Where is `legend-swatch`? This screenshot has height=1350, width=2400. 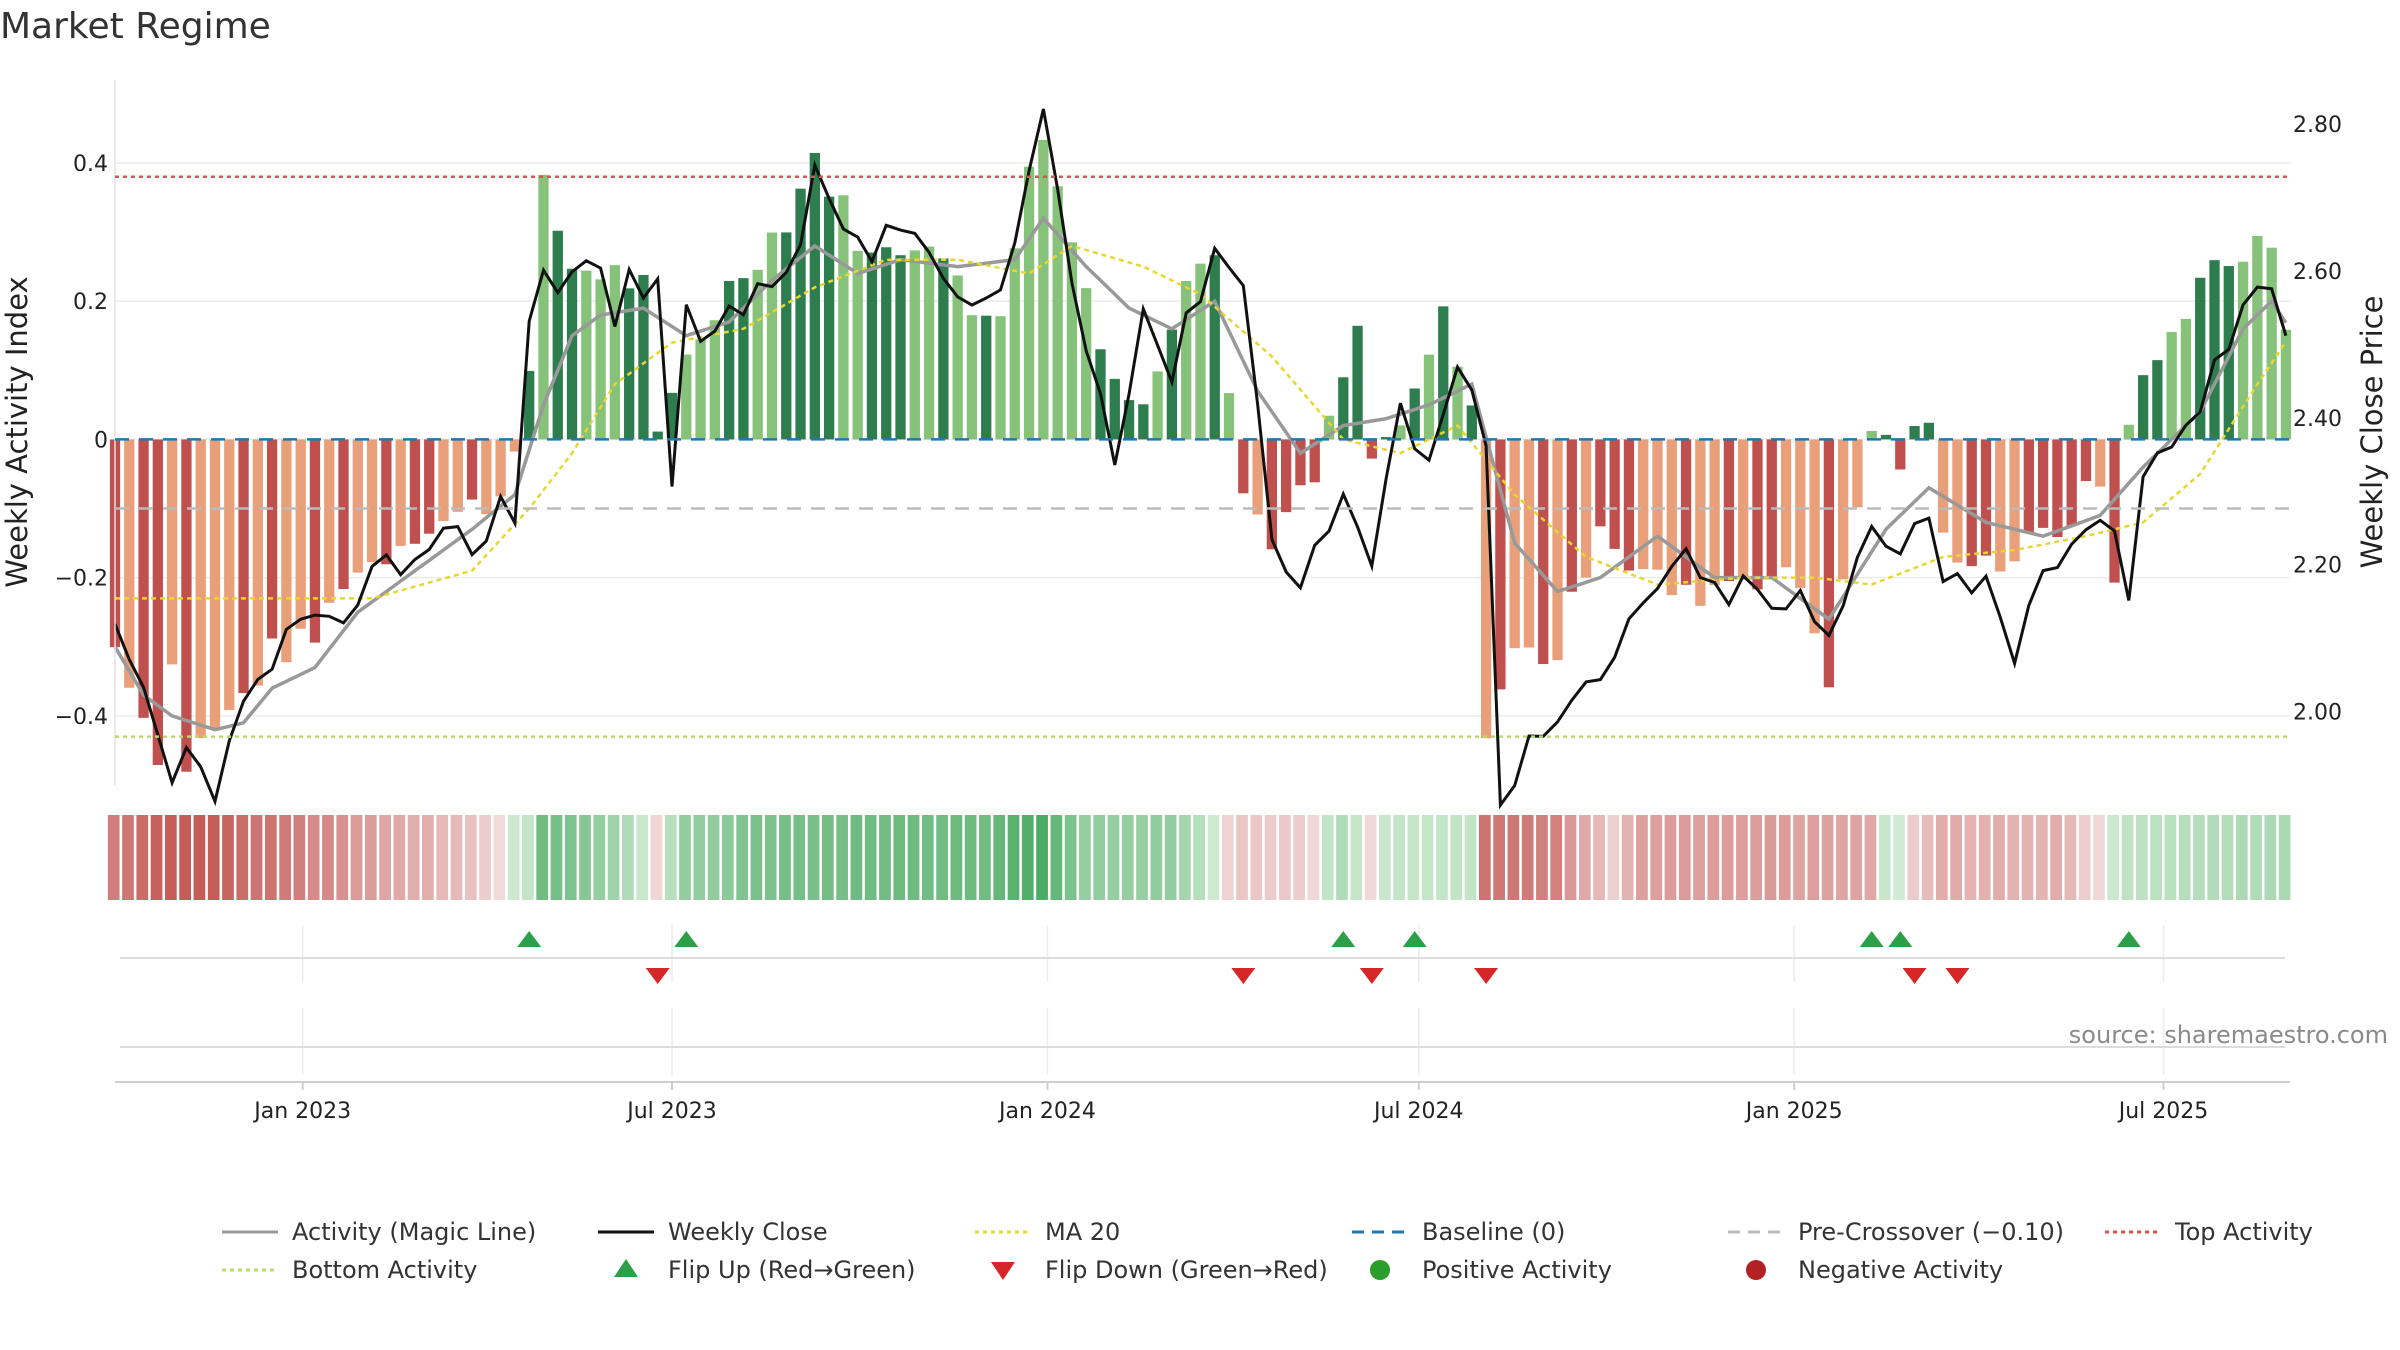
legend-swatch is located at coordinates (1756, 1270).